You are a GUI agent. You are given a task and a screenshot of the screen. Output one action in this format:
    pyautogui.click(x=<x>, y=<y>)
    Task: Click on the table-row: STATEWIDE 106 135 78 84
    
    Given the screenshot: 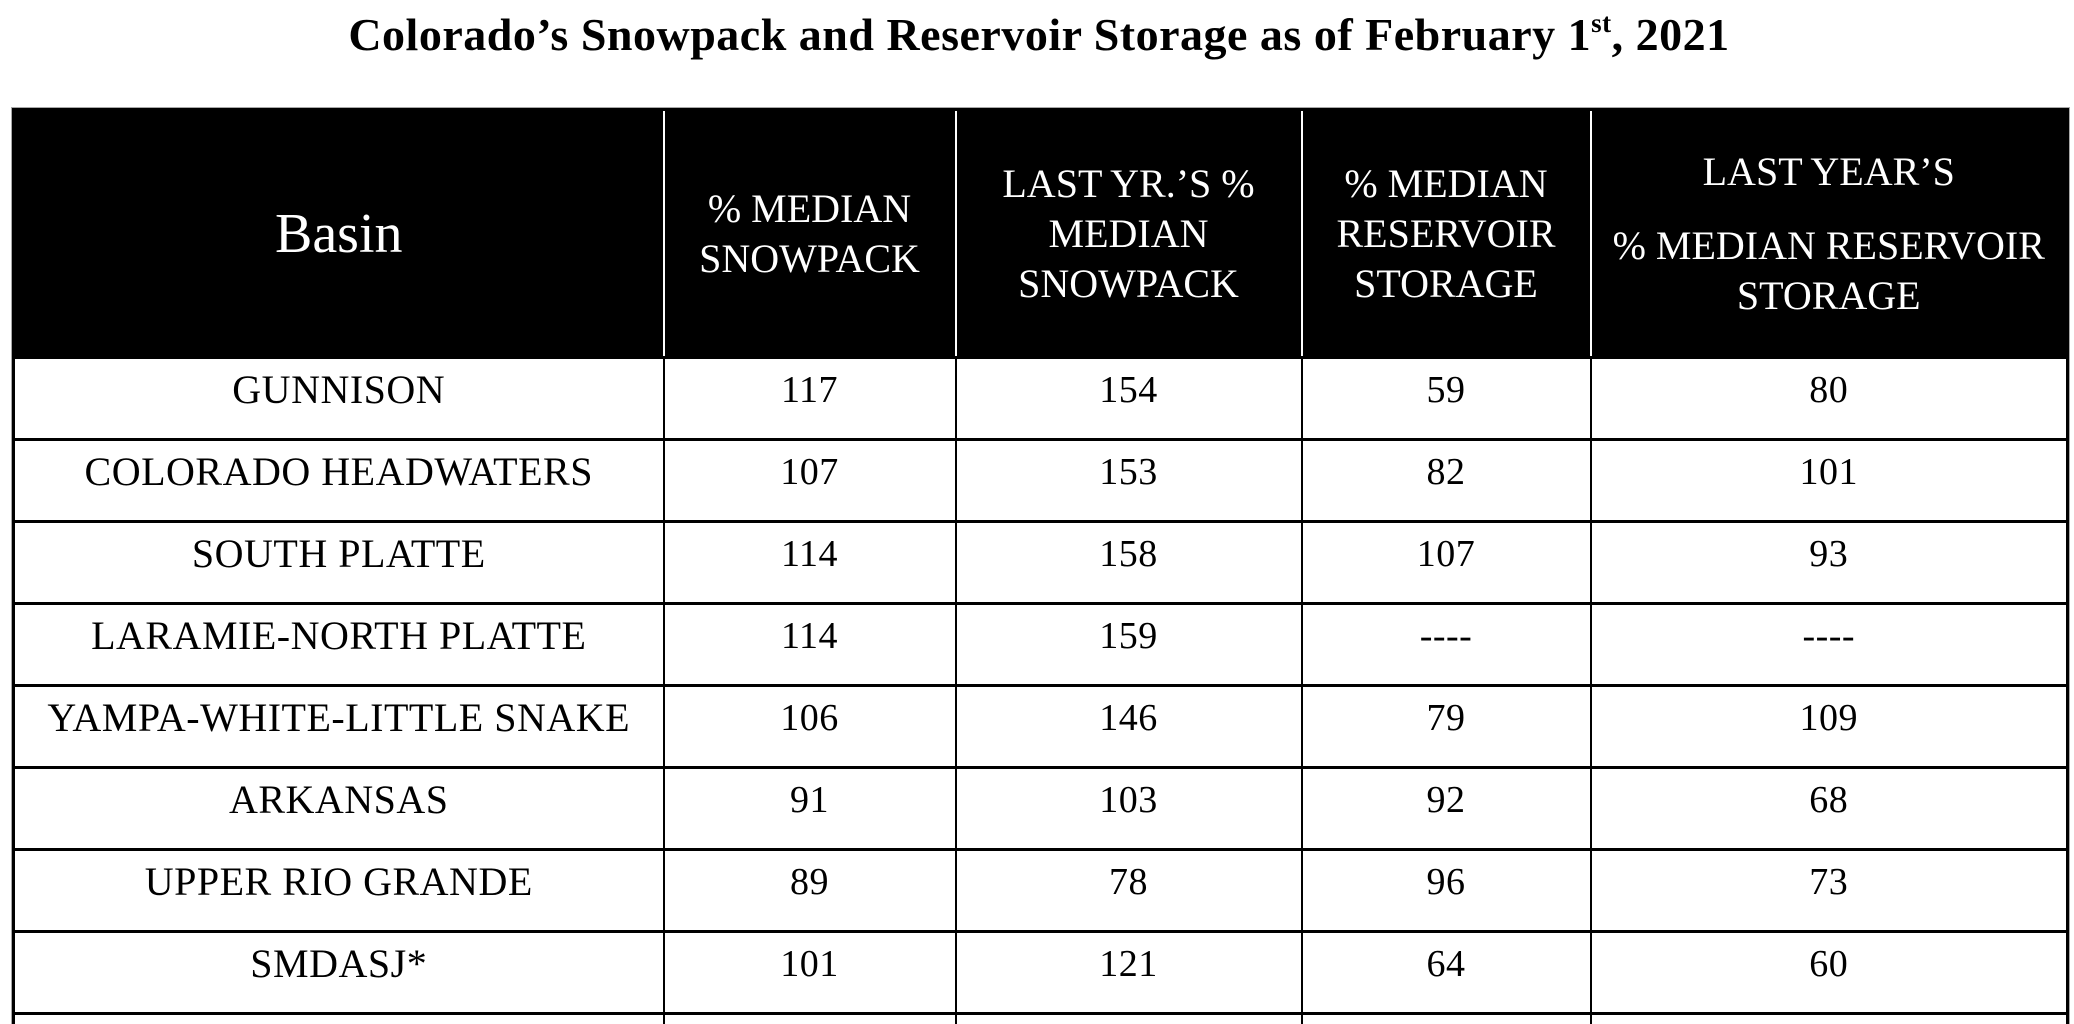 What is the action you would take?
    pyautogui.click(x=1040, y=1018)
    